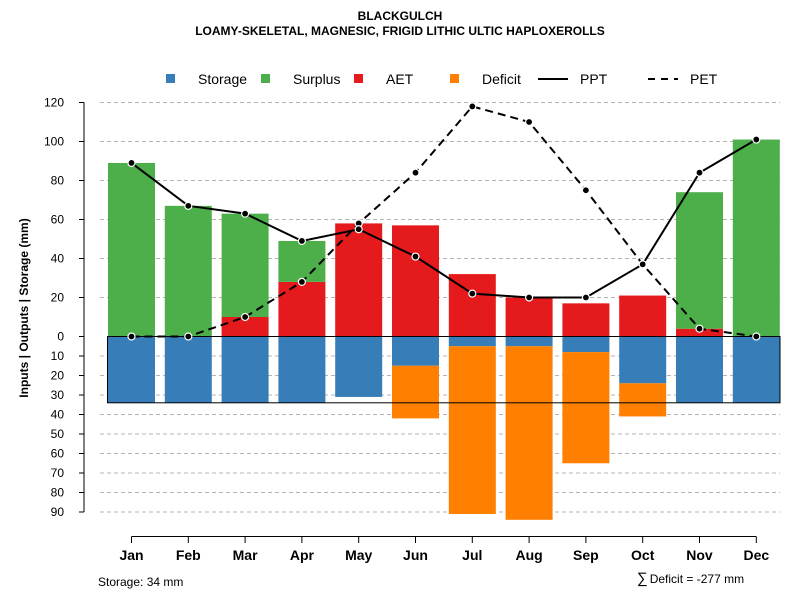  I want to click on y-axis-label: Inputs | Outputs | Storage (mm), so click(24, 307).